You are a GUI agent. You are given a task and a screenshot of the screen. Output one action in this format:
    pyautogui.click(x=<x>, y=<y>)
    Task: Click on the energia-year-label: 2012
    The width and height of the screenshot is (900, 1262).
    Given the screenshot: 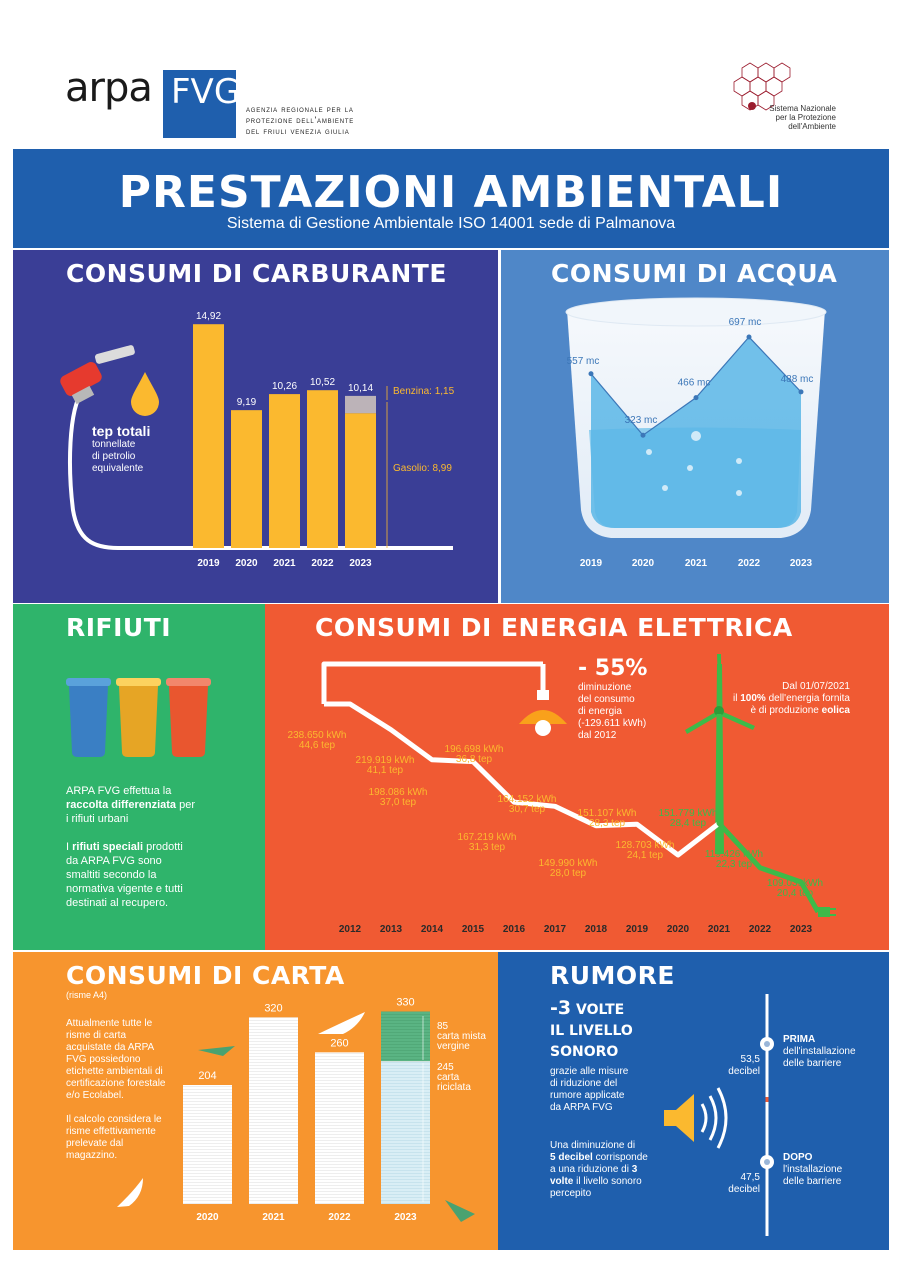 What is the action you would take?
    pyautogui.click(x=350, y=929)
    